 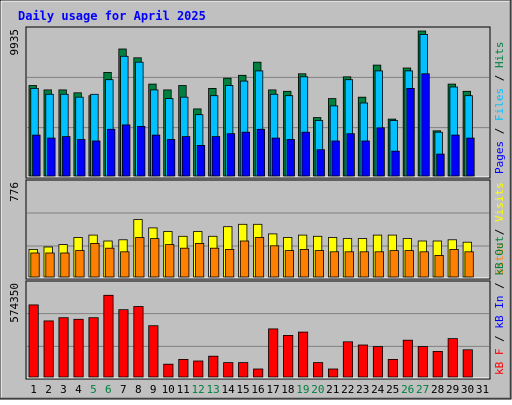 What do you see at coordinates (499, 55) in the screenshot?
I see `legend-item-hits: Hits` at bounding box center [499, 55].